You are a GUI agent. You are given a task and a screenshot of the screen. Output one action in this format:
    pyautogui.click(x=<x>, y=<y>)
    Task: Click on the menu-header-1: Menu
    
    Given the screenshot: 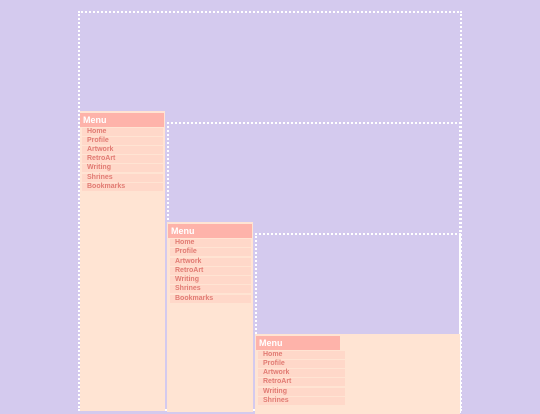 What is the action you would take?
    pyautogui.click(x=122, y=120)
    